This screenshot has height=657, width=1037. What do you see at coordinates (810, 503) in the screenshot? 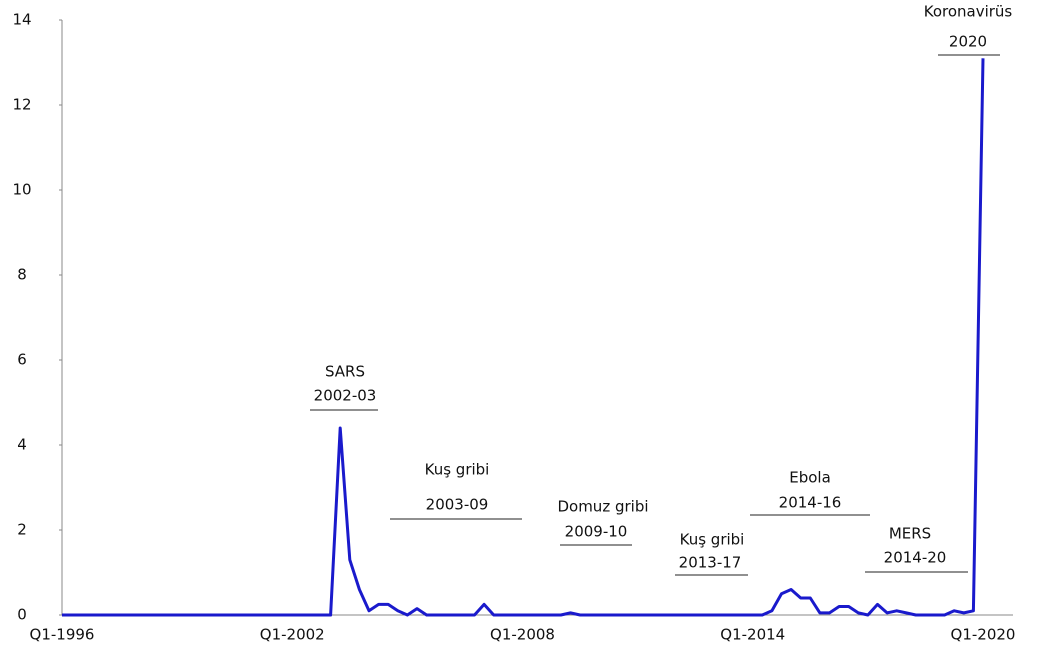
I see `annotation-period: 2014-16` at bounding box center [810, 503].